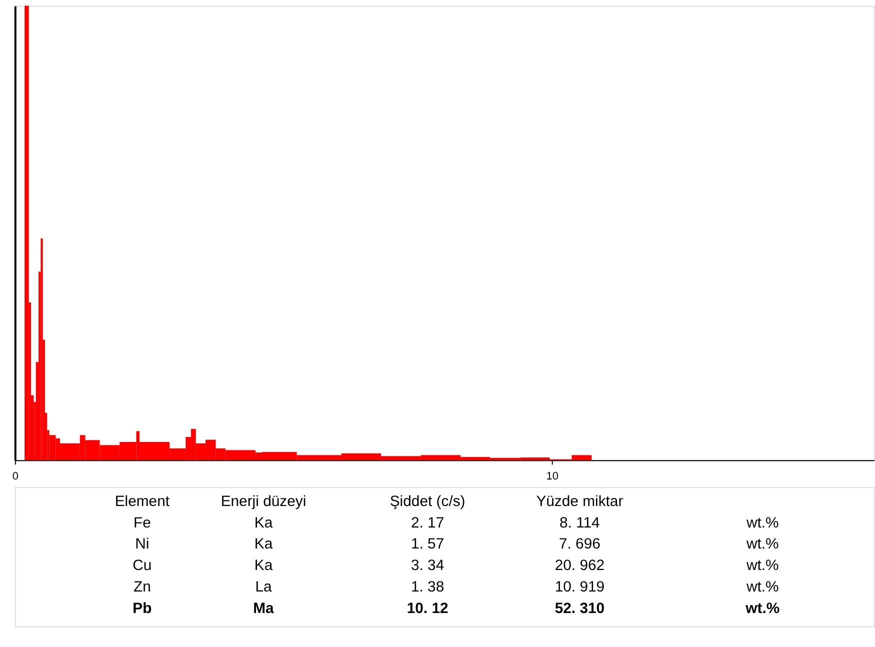 This screenshot has width=875, height=647. I want to click on text: 52. 310, so click(579, 608).